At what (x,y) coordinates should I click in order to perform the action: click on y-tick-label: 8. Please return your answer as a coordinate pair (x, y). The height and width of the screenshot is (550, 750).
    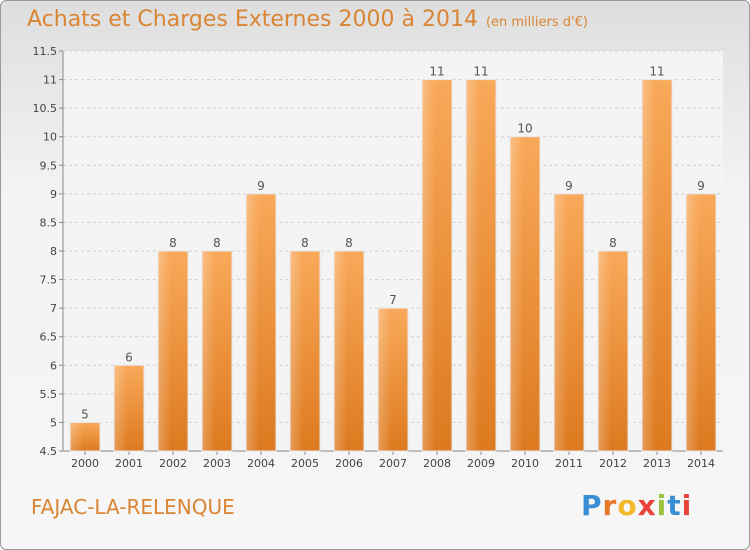
    Looking at the image, I should click on (53, 251).